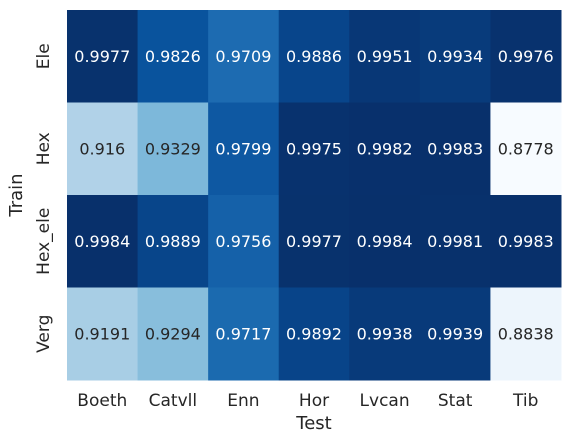  What do you see at coordinates (44, 334) in the screenshot?
I see `y-tick-label: Verg` at bounding box center [44, 334].